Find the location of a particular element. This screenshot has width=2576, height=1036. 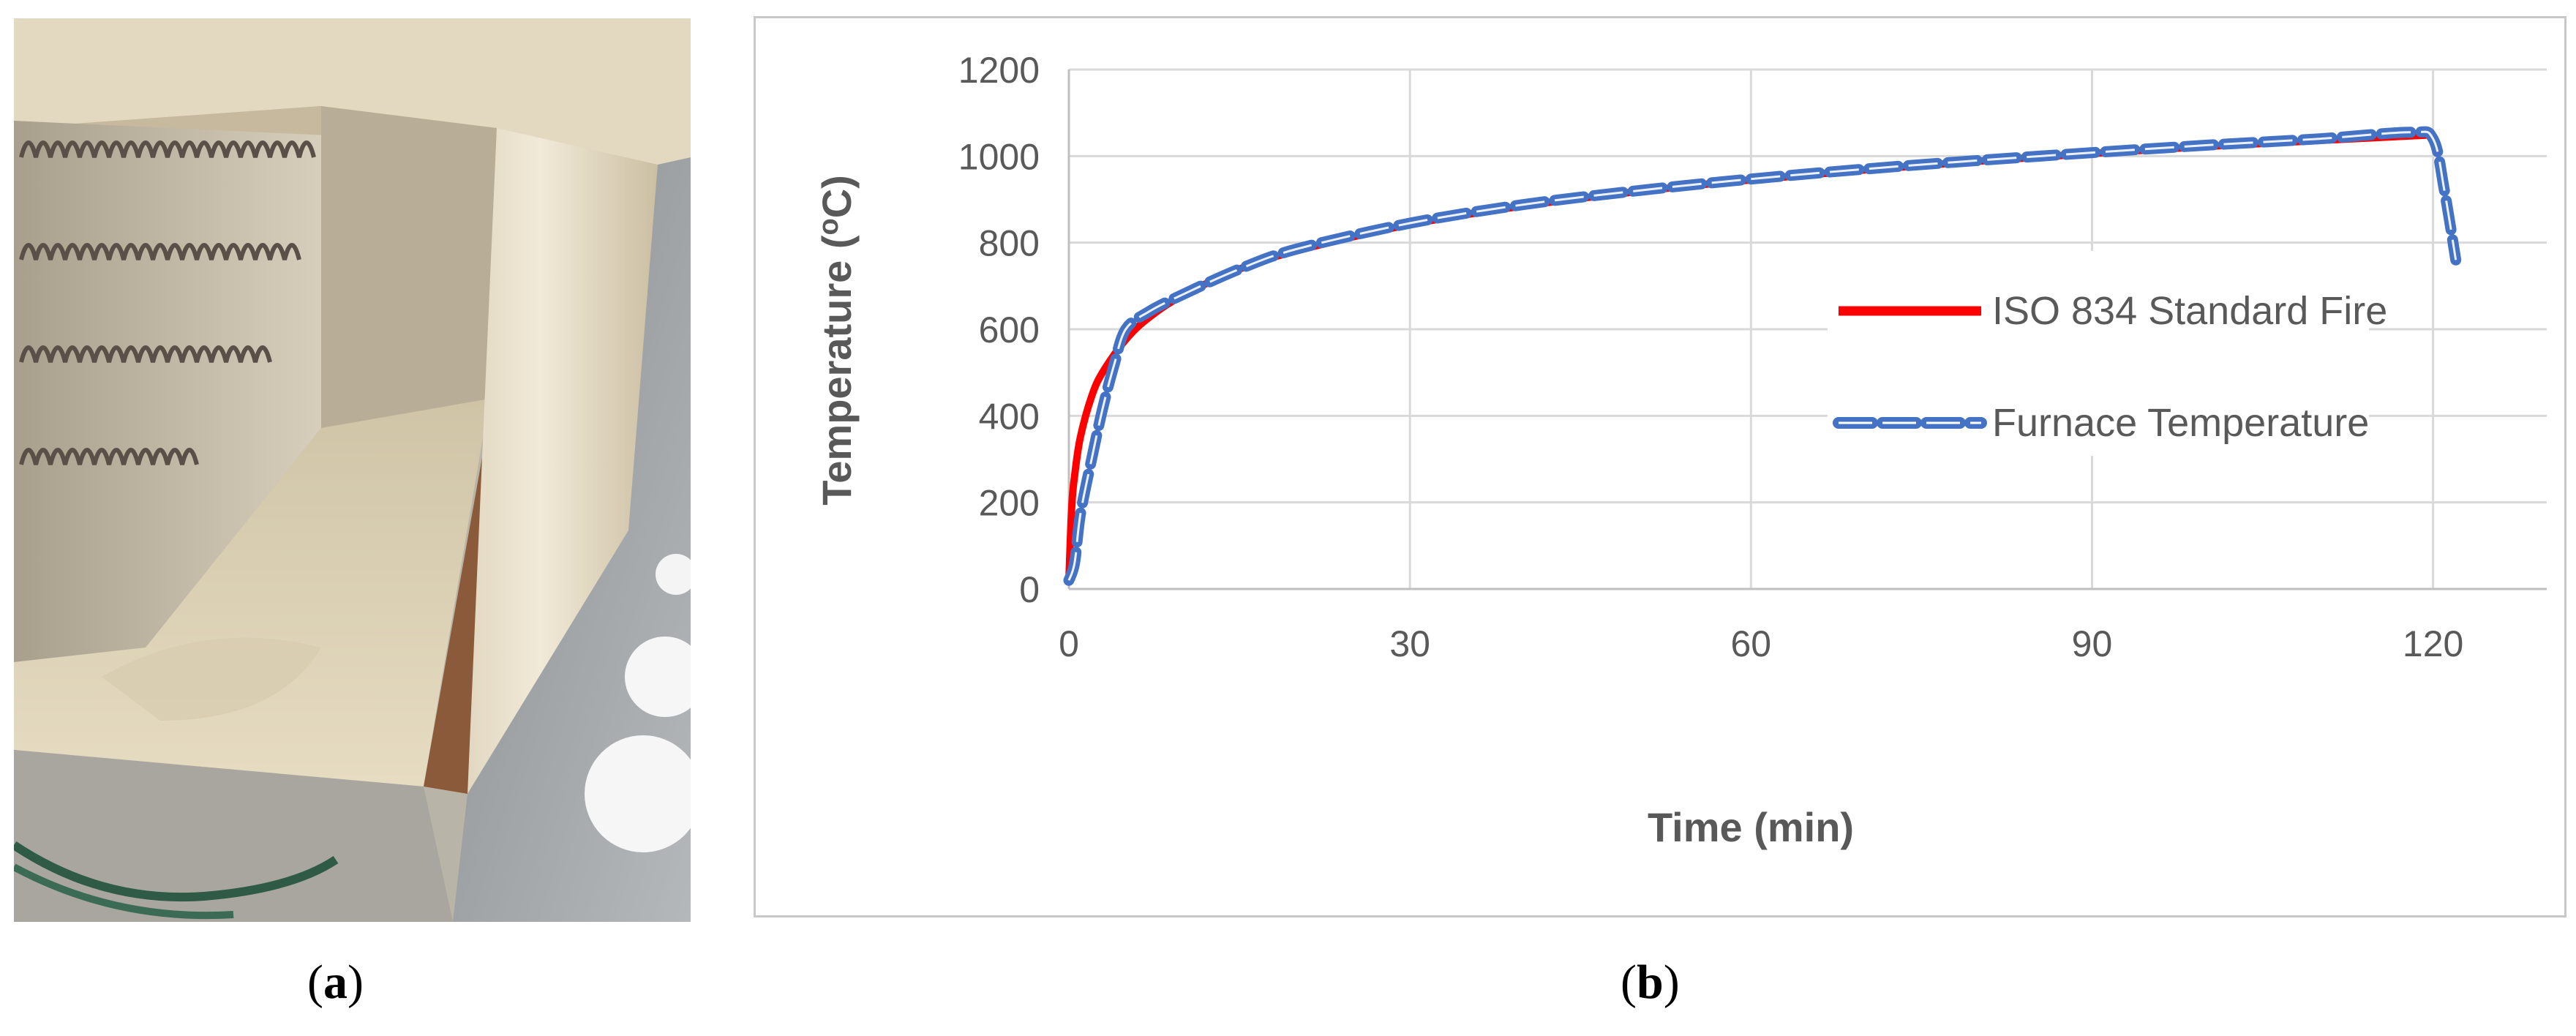

panel-a-caption: (a) is located at coordinates (335, 982).